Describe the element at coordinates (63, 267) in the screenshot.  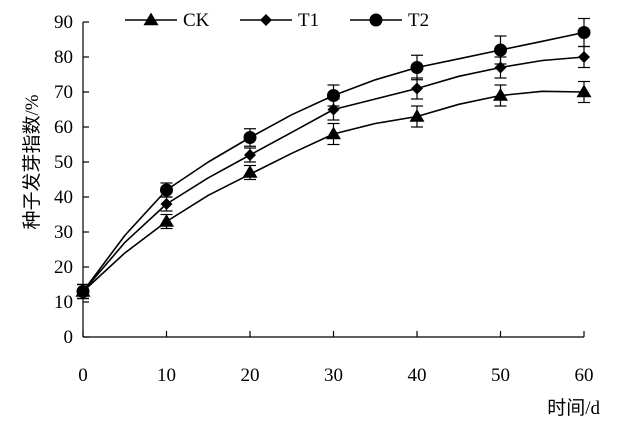
I see `y-tick-label: 20` at that location.